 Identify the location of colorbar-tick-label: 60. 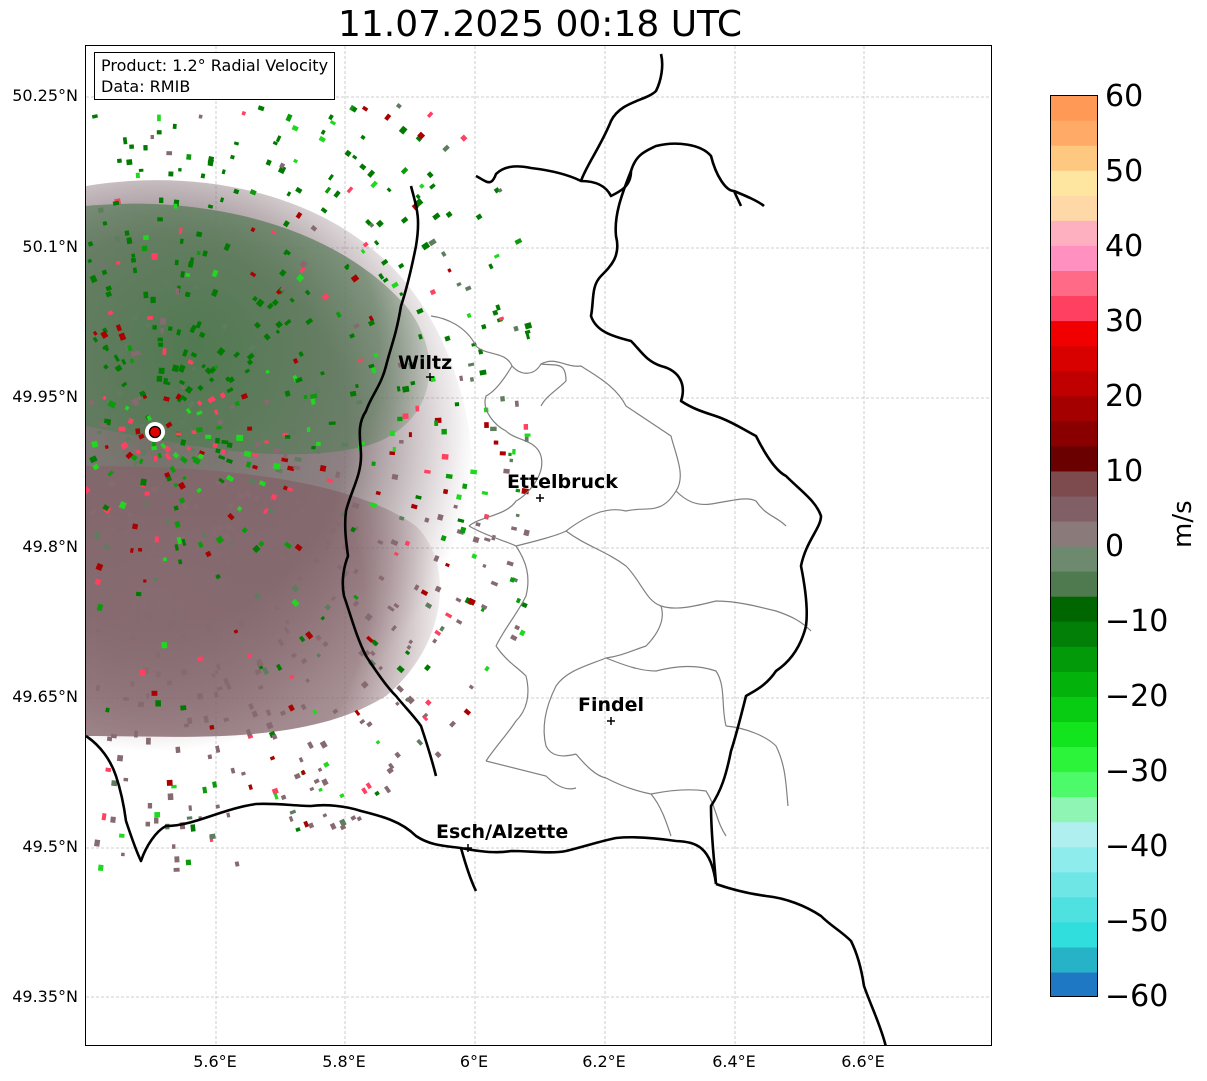
(1124, 96).